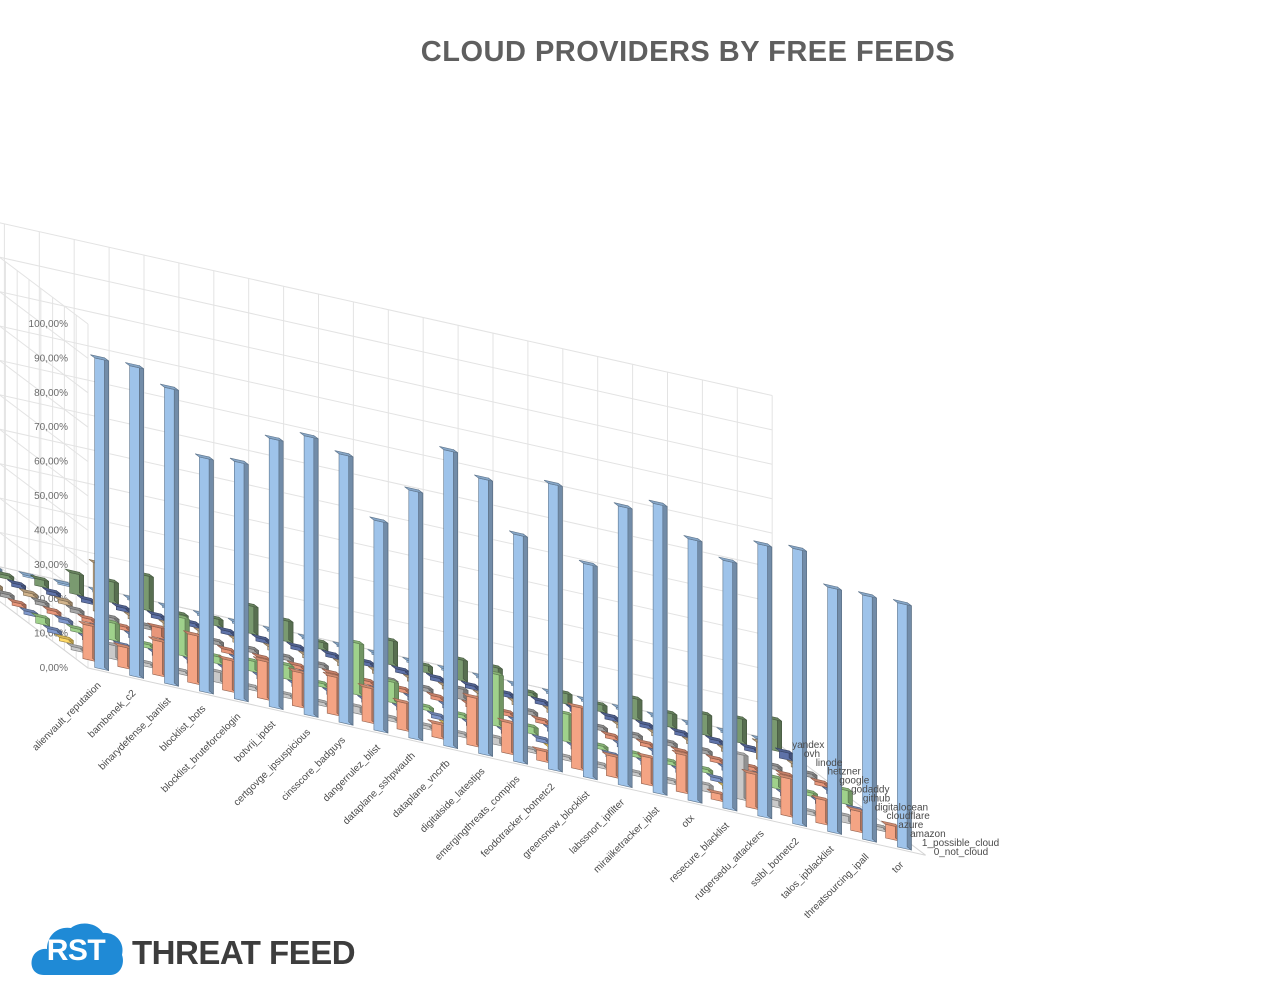 This screenshot has height=990, width=1280. I want to click on series-label: azure, so click(910, 825).